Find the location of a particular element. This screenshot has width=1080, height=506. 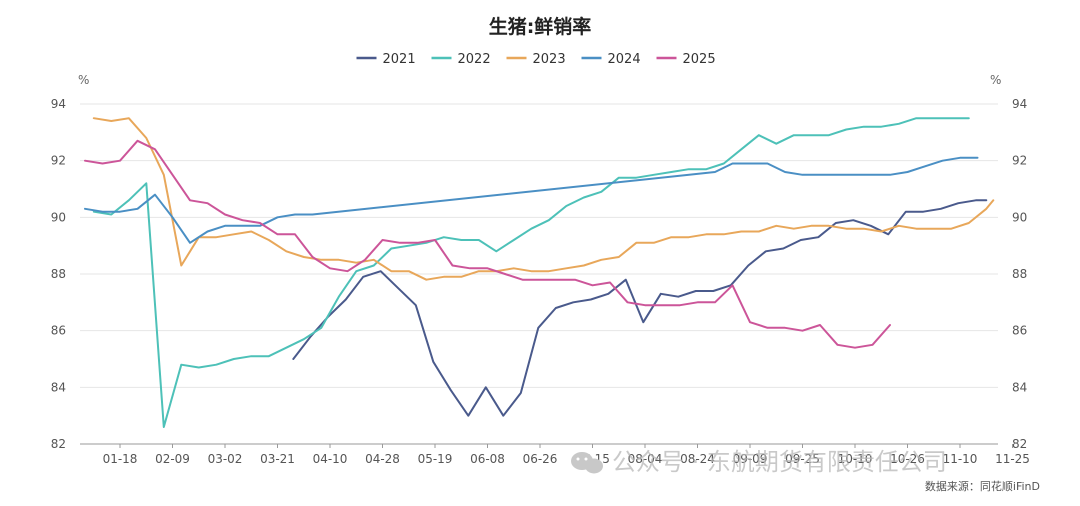

legend-label-2021: 2021 is located at coordinates (399, 59).